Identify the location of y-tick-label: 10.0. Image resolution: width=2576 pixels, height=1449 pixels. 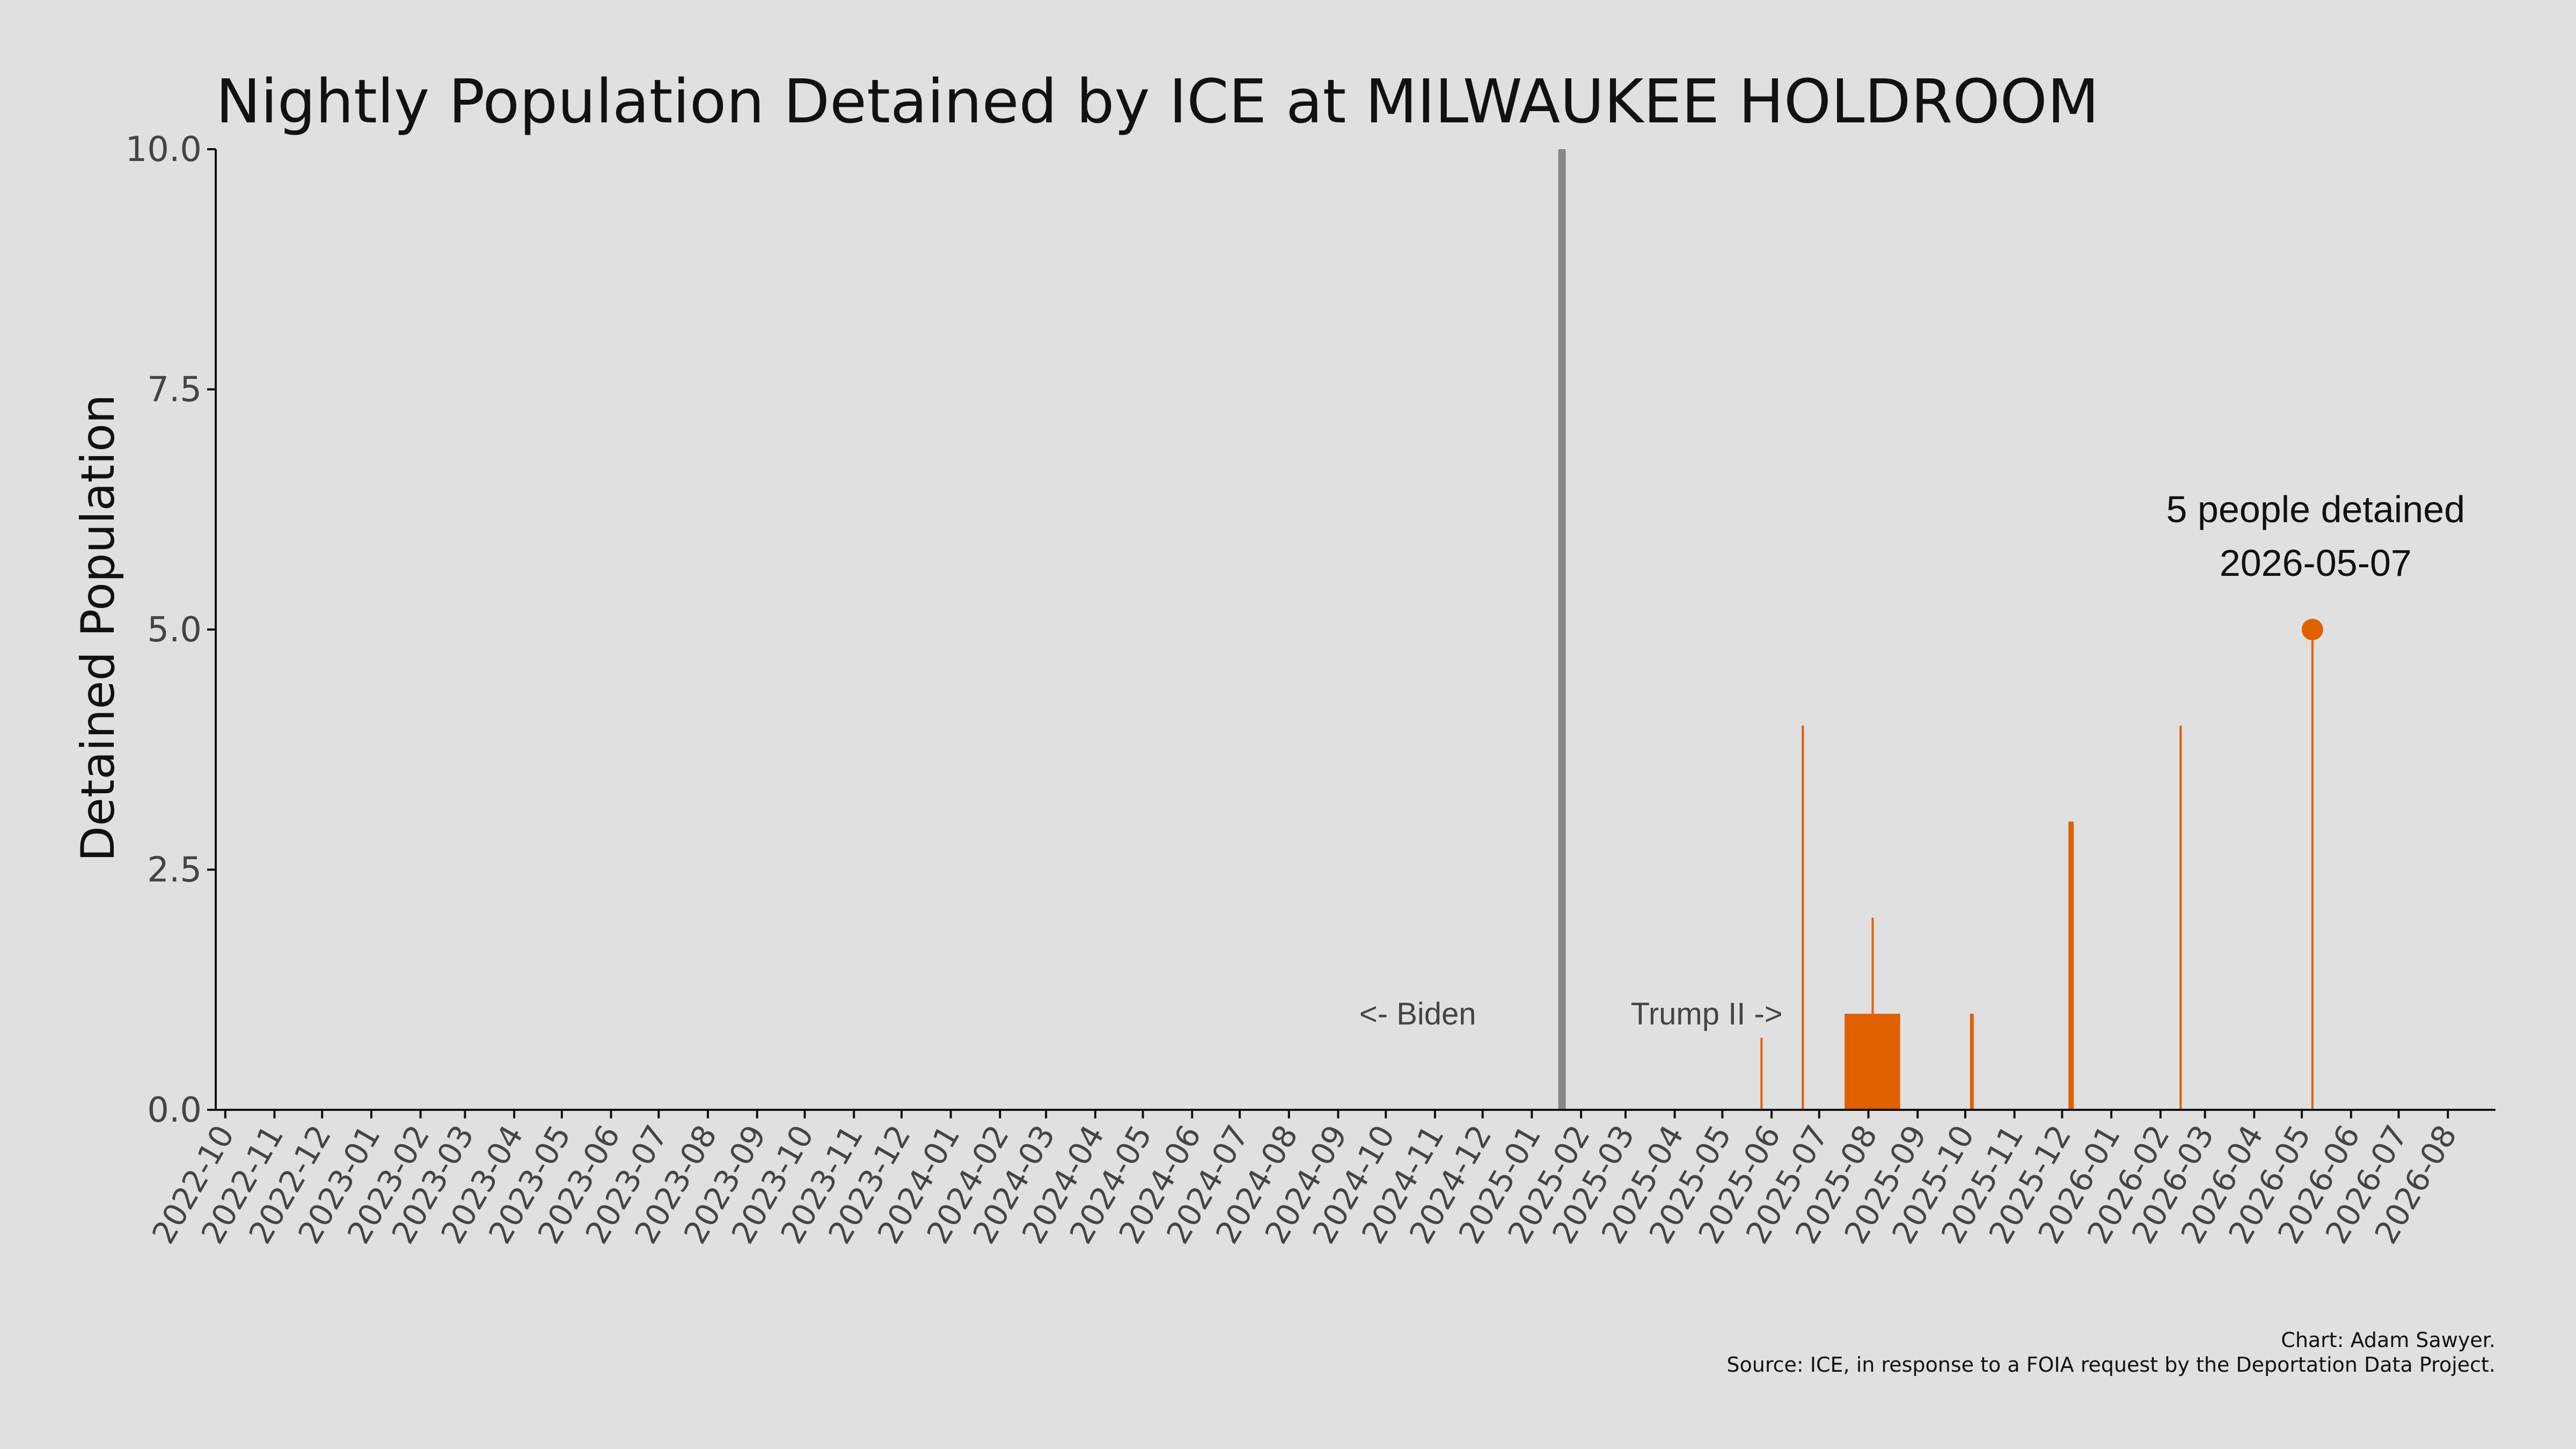
(164, 150).